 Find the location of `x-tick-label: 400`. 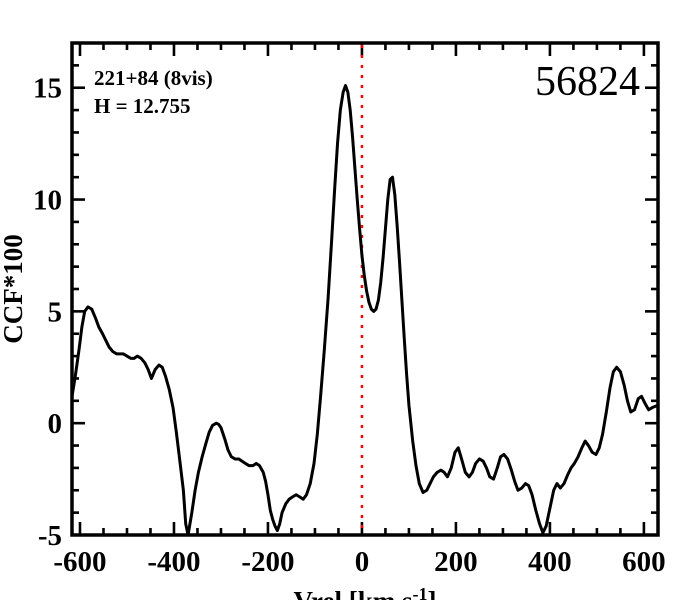

x-tick-label: 400 is located at coordinates (550, 562).